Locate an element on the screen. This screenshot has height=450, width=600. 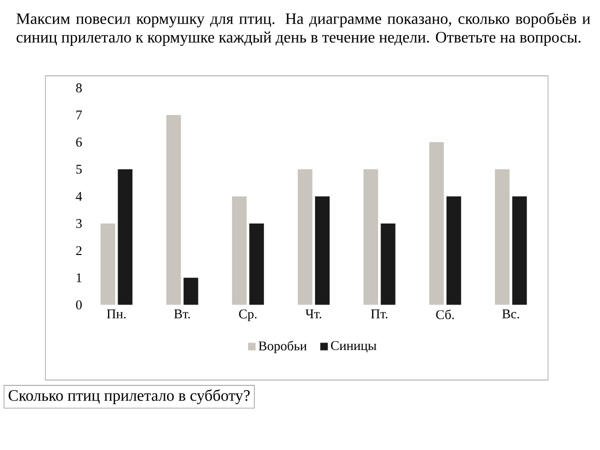
y-tick-label: 2 is located at coordinates (79, 251).